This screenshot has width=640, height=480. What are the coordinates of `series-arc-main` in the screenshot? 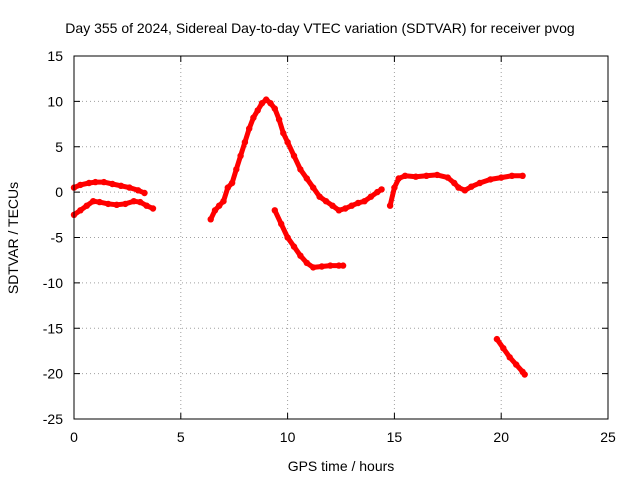 It's located at (296, 159).